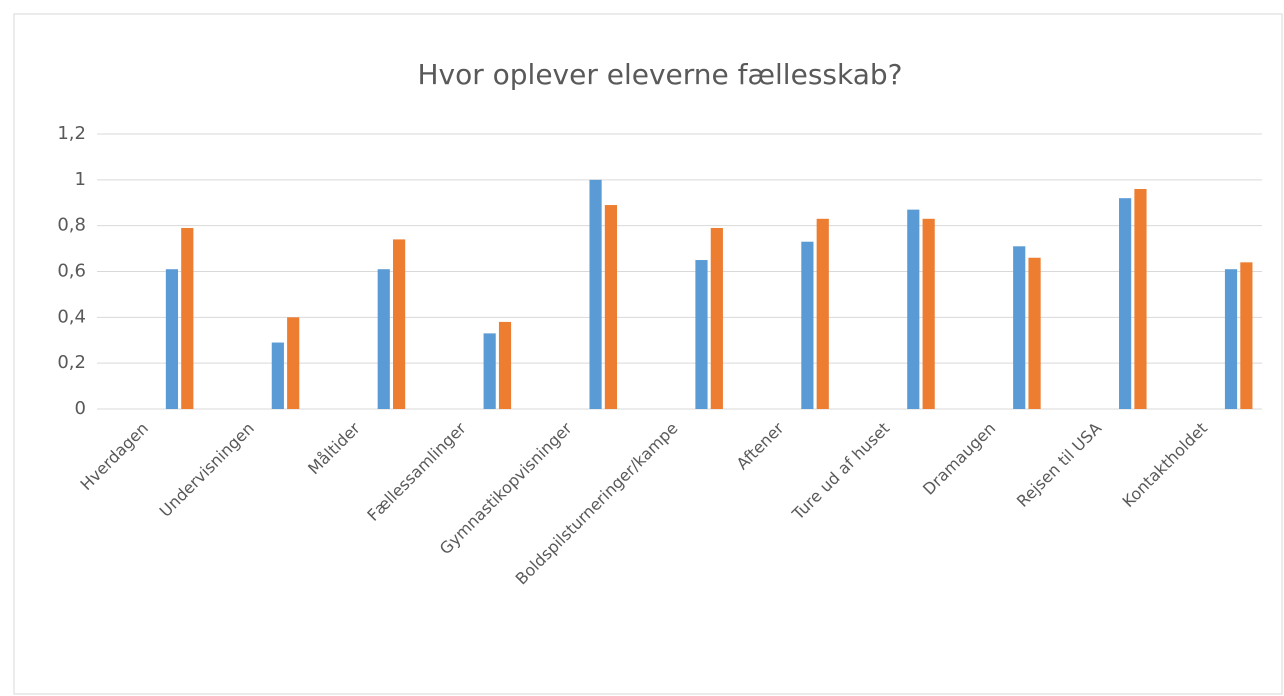  Describe the element at coordinates (71, 133) in the screenshot. I see `y-tick-label: 1,2` at that location.